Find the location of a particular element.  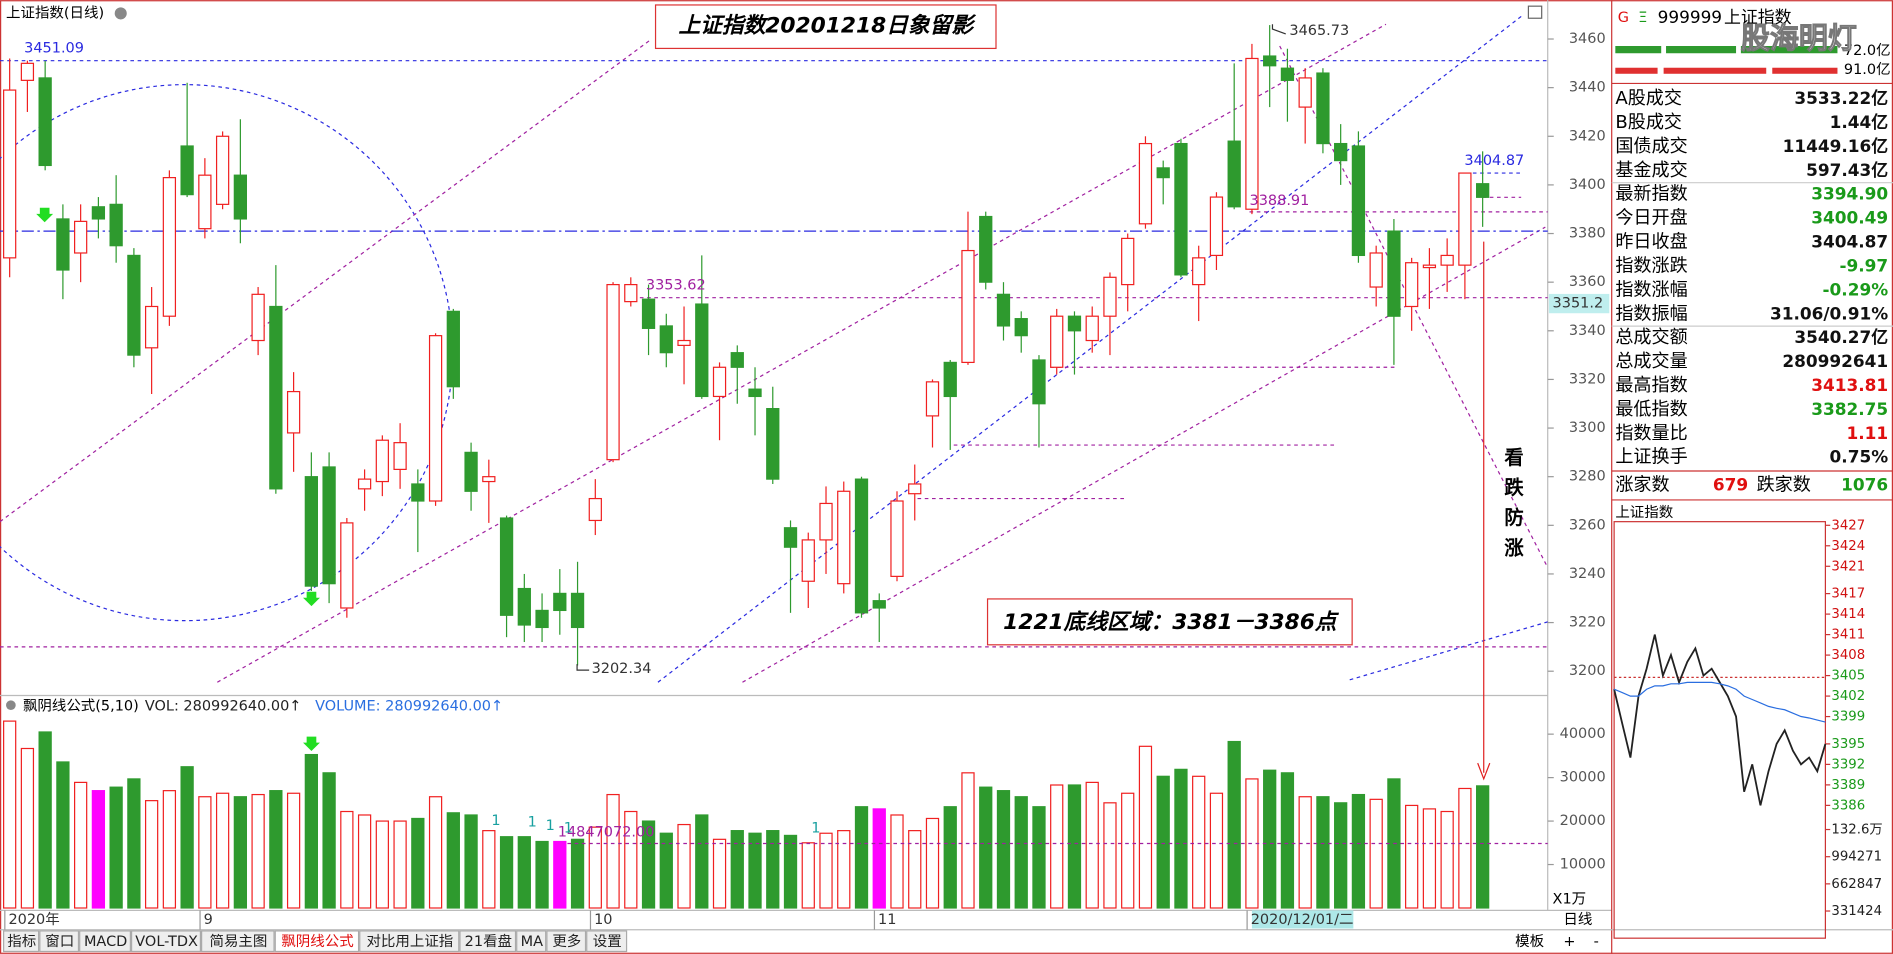

quote-label: 总成交额 is located at coordinates (1651, 337).